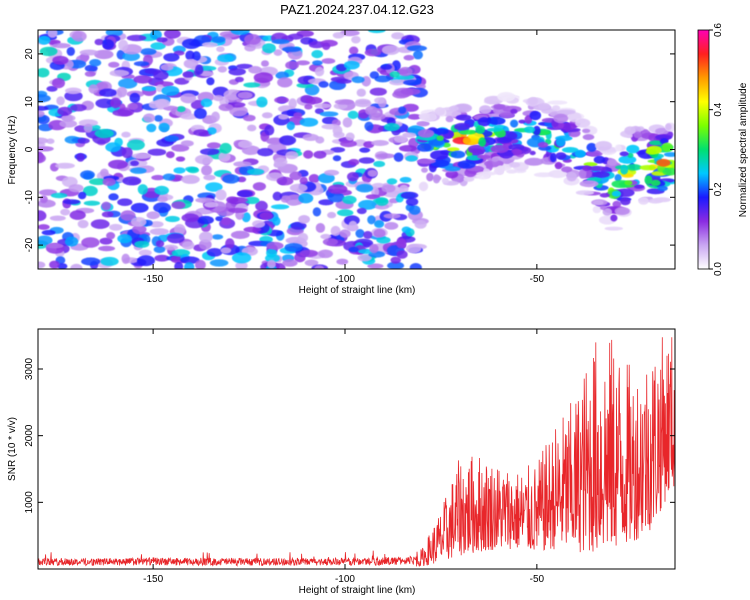 The height and width of the screenshot is (600, 750). What do you see at coordinates (29, 502) in the screenshot?
I see `snr-y-tick-label: 1000` at bounding box center [29, 502].